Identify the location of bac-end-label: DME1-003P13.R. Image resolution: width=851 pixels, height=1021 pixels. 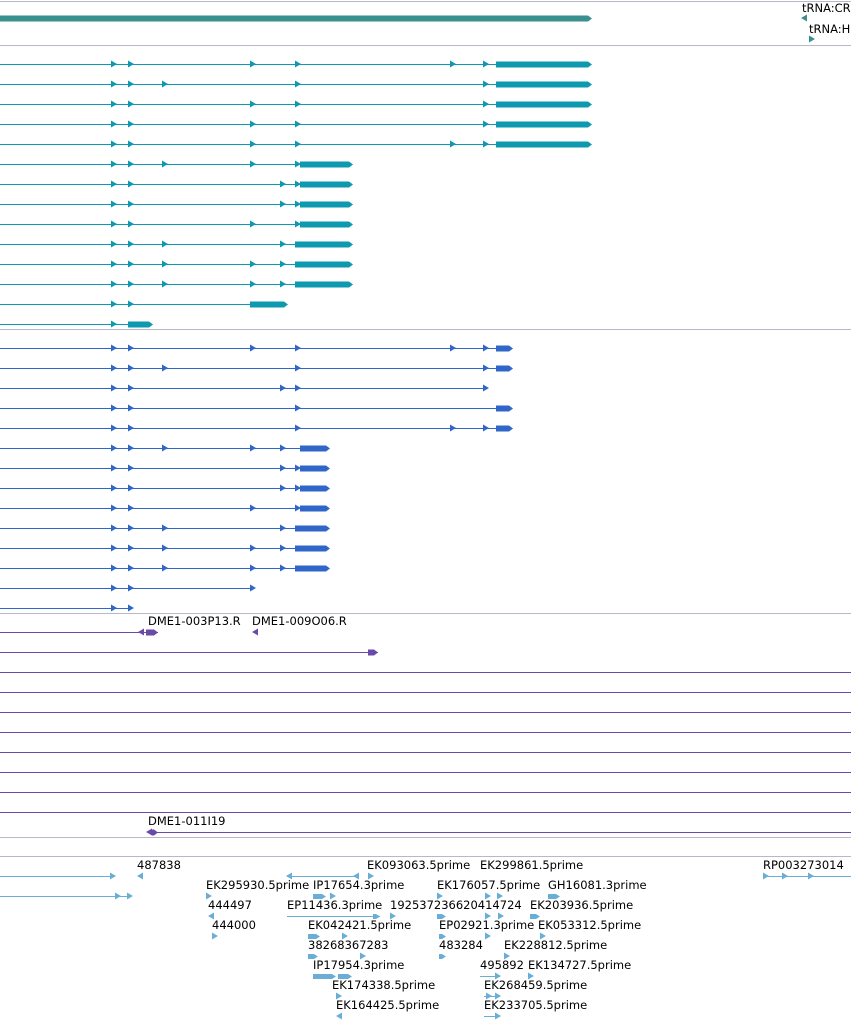
(194, 621).